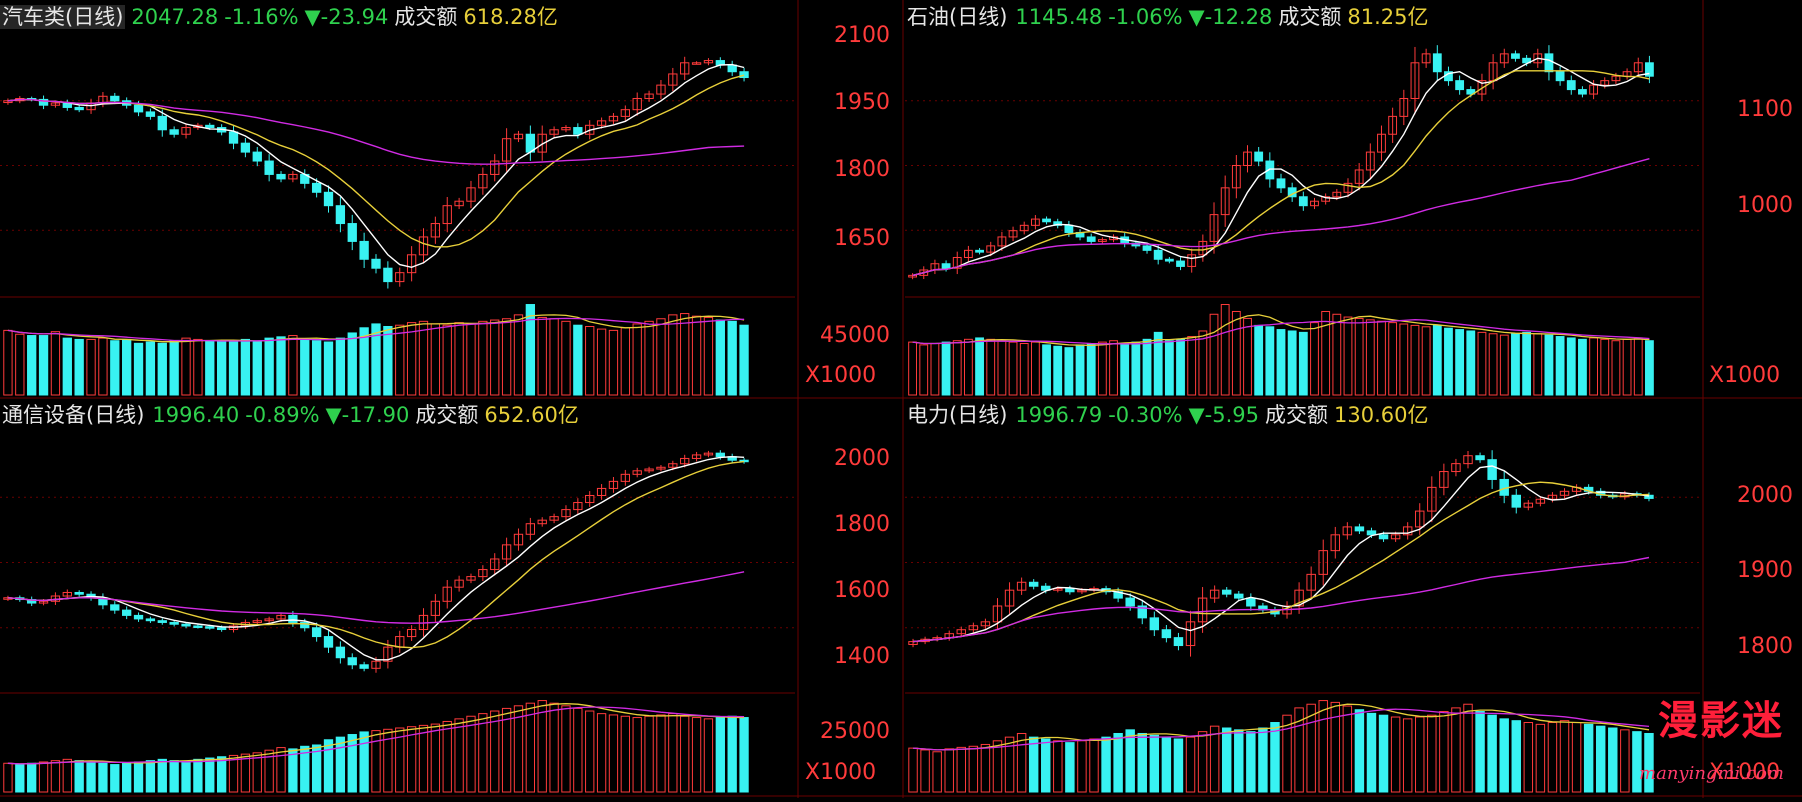 This screenshot has width=1802, height=802. I want to click on price-tick: 1000, so click(1765, 205).